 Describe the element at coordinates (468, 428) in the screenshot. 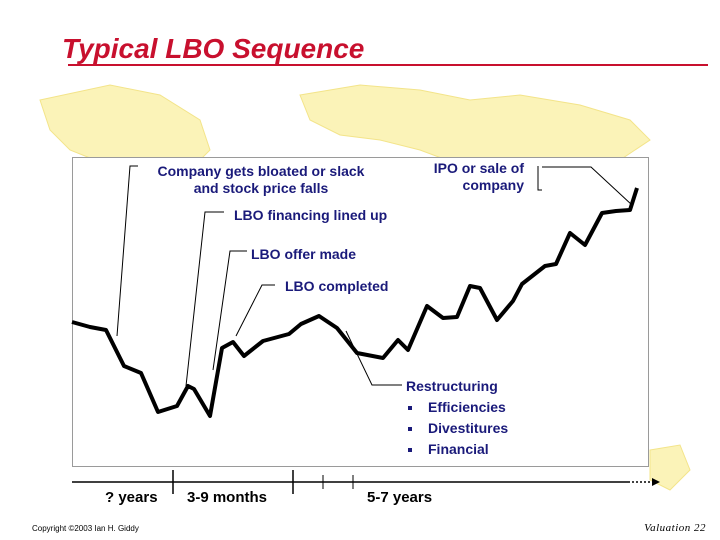

I see `restructuring-item-label: Divestitures` at that location.